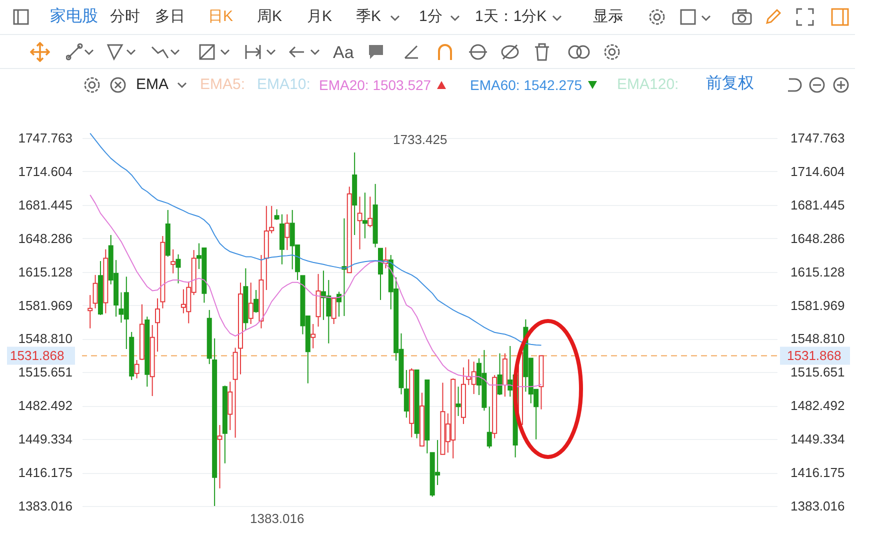 This screenshot has width=890, height=536. I want to click on y2-tick-label: 1449.334, so click(817, 439).